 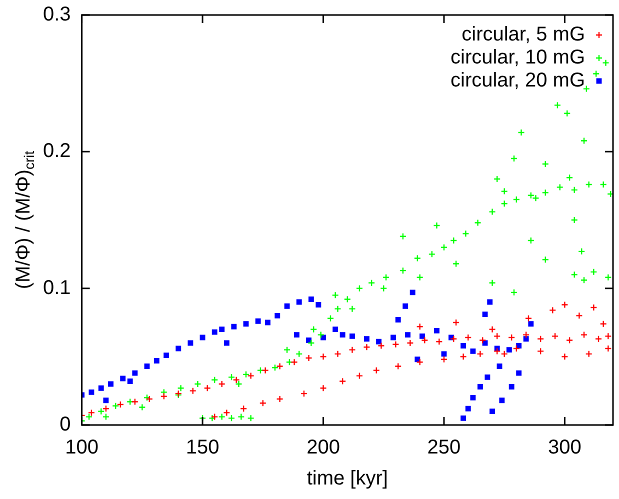 What do you see at coordinates (81, 447) in the screenshot?
I see `x-tick-label: 100` at bounding box center [81, 447].